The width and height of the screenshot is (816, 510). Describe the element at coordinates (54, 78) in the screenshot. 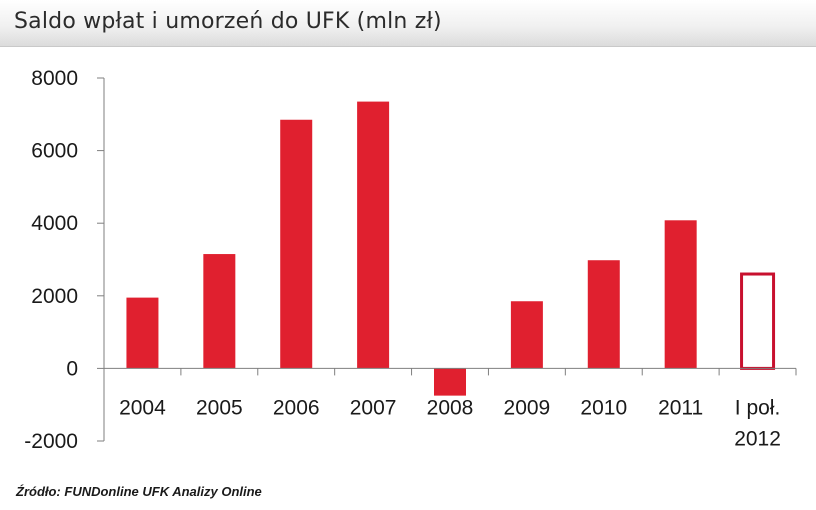

I see `y-tick-label: 8000` at that location.